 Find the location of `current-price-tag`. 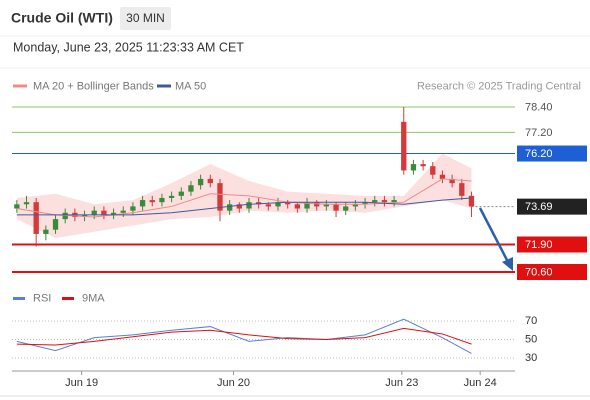

current-price-tag is located at coordinates (552, 206).